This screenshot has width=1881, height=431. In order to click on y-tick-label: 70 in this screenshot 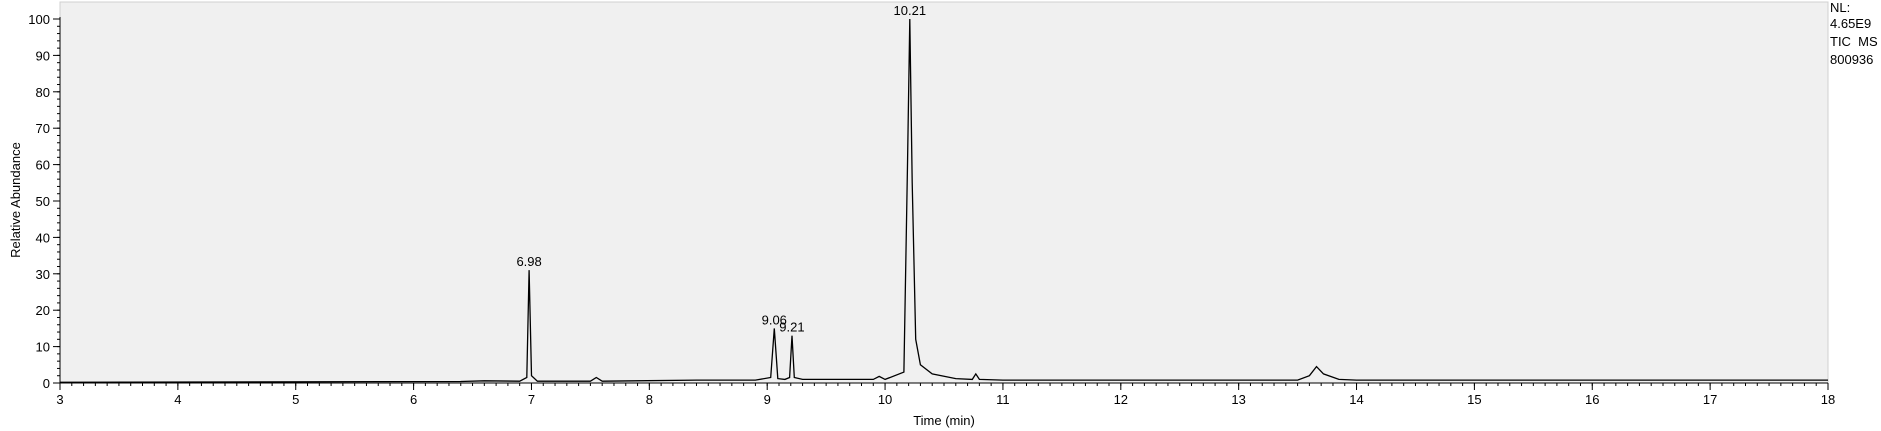, I will do `click(43, 128)`.